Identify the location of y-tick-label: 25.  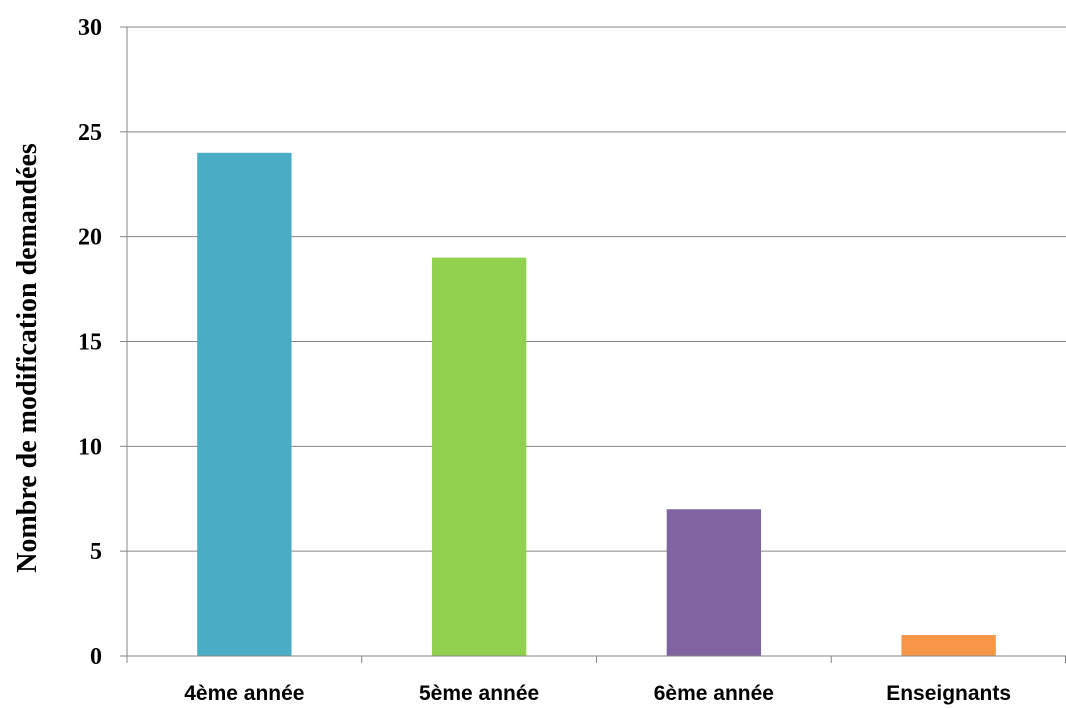
(90, 133).